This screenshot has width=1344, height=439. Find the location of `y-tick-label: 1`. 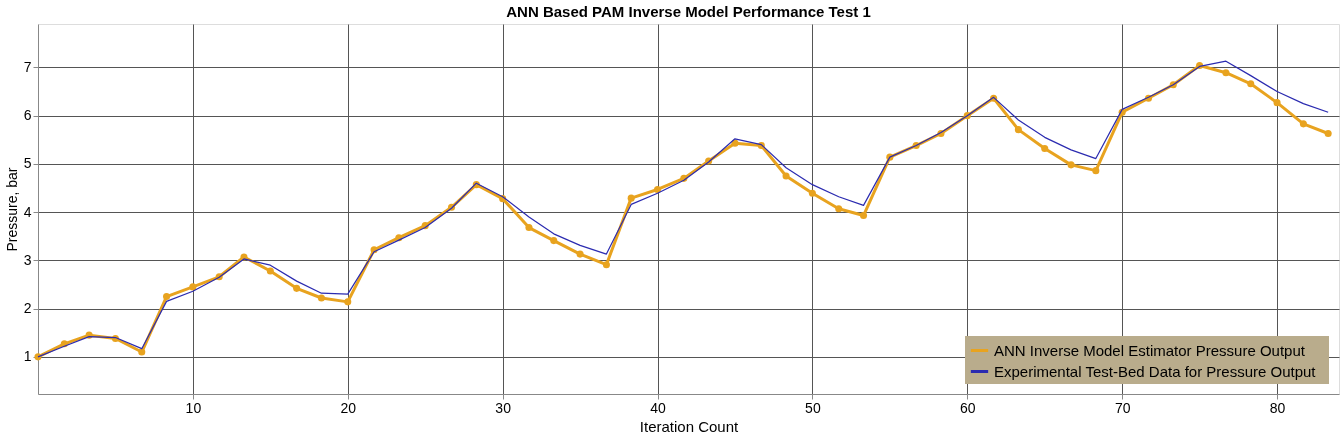

y-tick-label: 1 is located at coordinates (27, 356).